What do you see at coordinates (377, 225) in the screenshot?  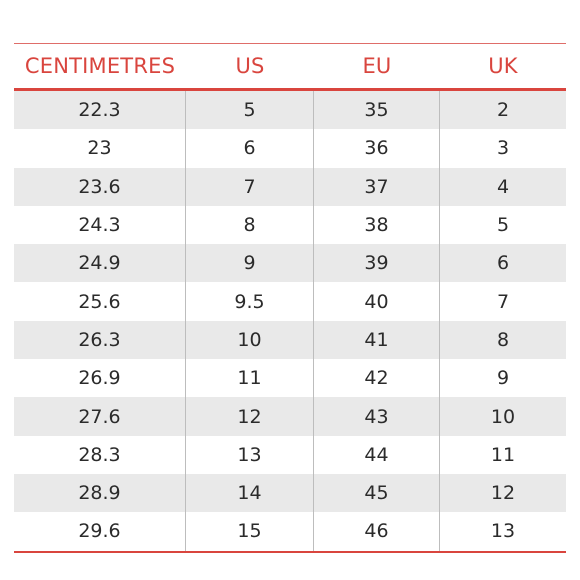 I see `cell-eu: 38` at bounding box center [377, 225].